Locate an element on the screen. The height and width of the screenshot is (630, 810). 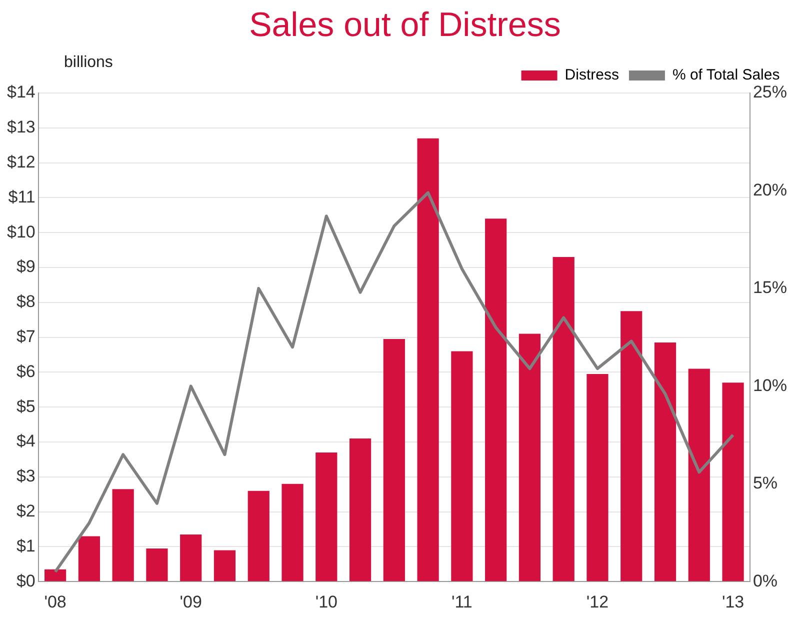
y-tick-label: $13 is located at coordinates (21, 127).